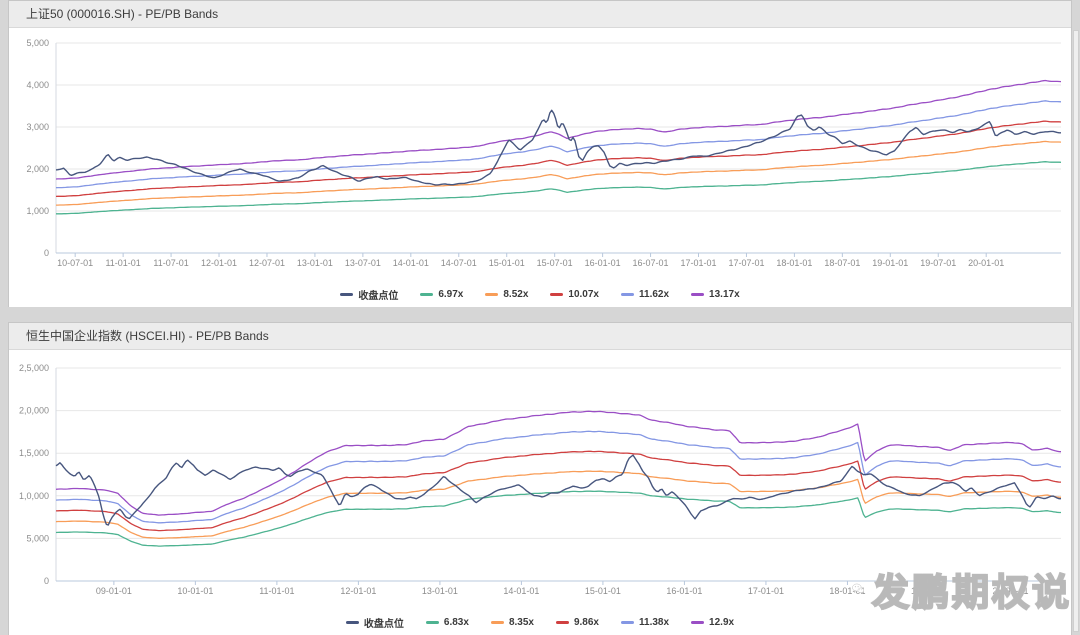 Image resolution: width=1080 pixels, height=635 pixels. I want to click on band-line-10.07x, so click(558, 159).